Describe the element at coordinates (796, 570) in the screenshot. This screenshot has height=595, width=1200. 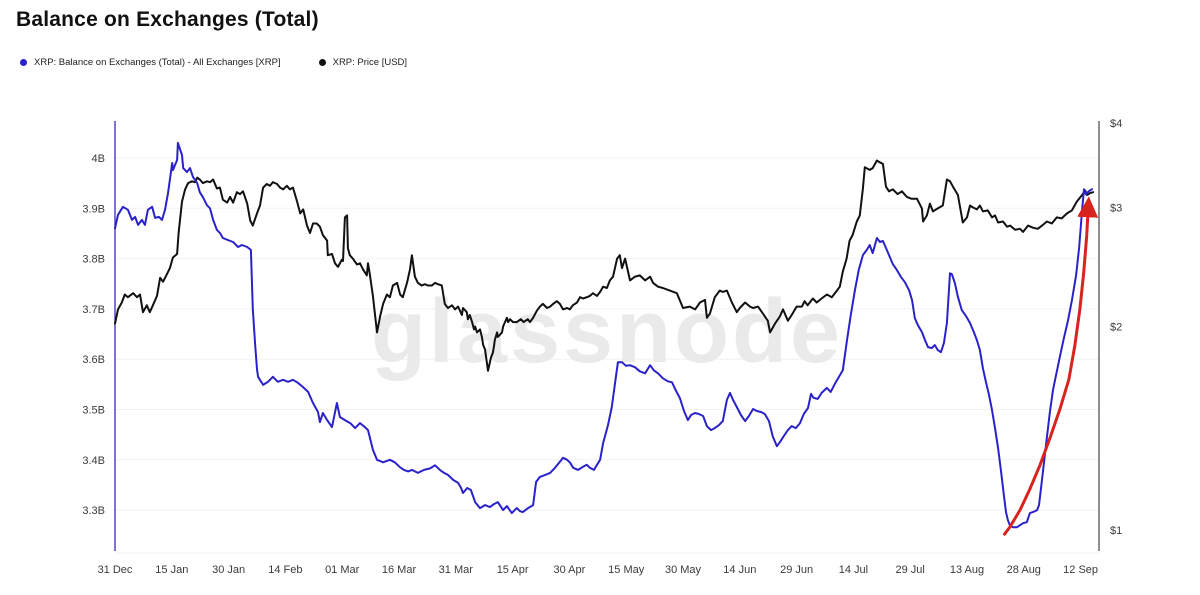
I see `x-tick-label: 29 Jun` at that location.